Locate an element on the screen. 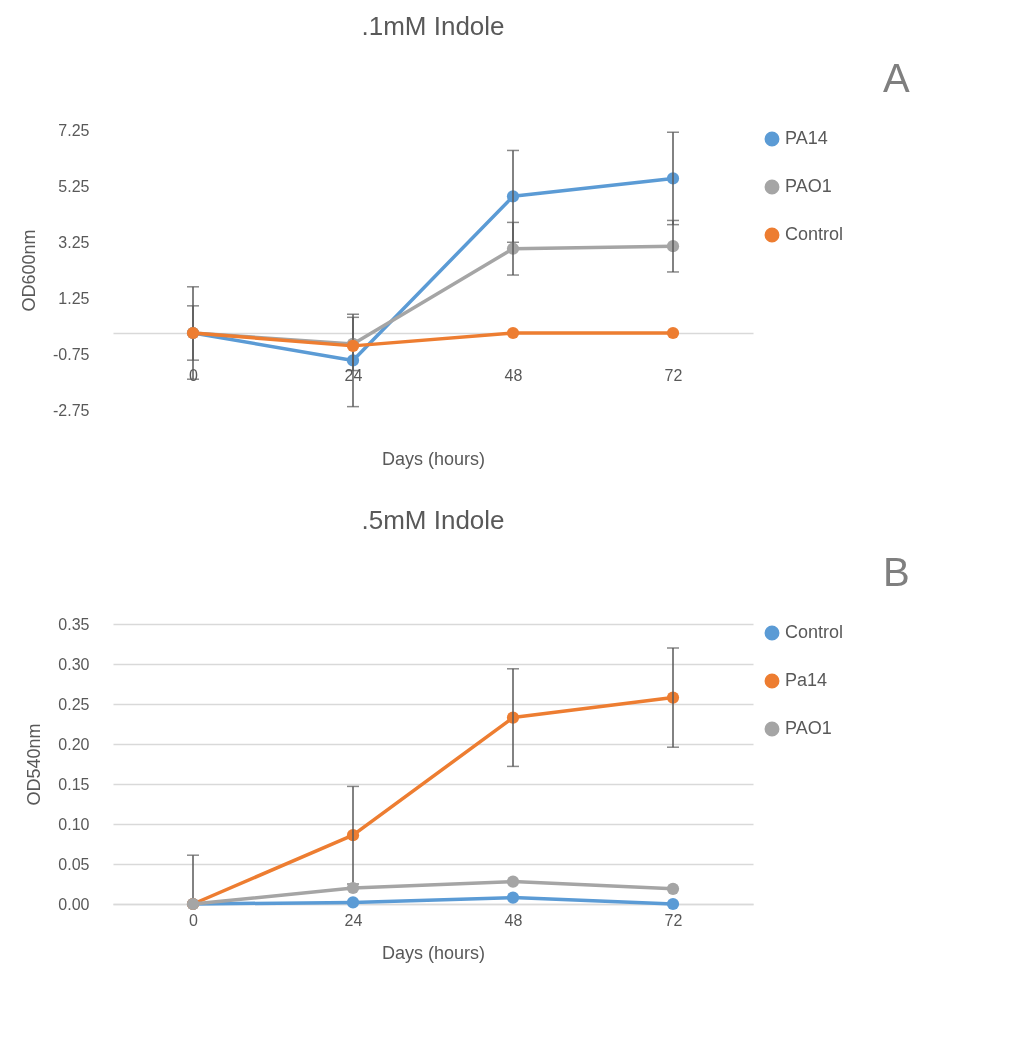  x-tick-label: 24 is located at coordinates (353, 920).